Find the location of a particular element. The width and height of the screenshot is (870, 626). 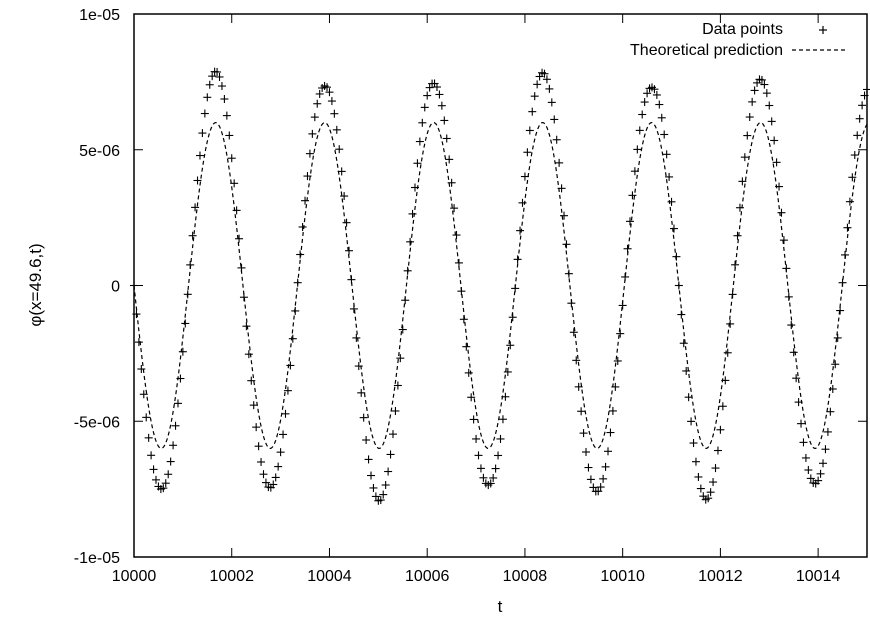

x-tick-label: 10004 is located at coordinates (329, 576).